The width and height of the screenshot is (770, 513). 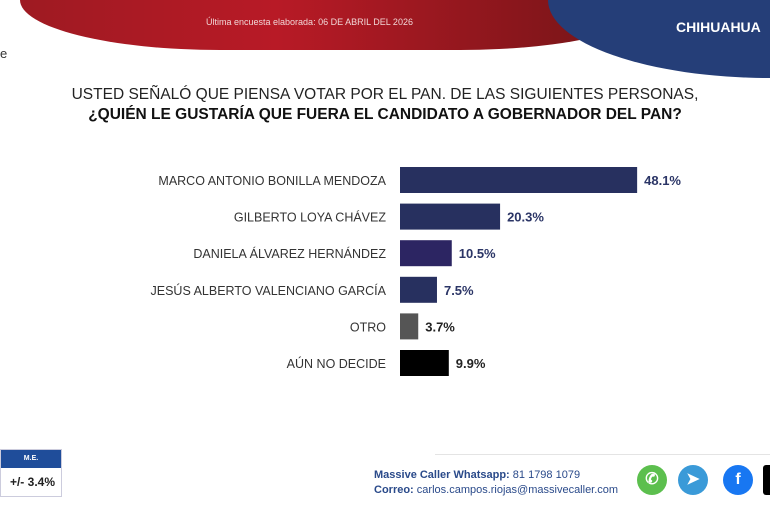 What do you see at coordinates (440, 326) in the screenshot?
I see `value-label: 3.7%` at bounding box center [440, 326].